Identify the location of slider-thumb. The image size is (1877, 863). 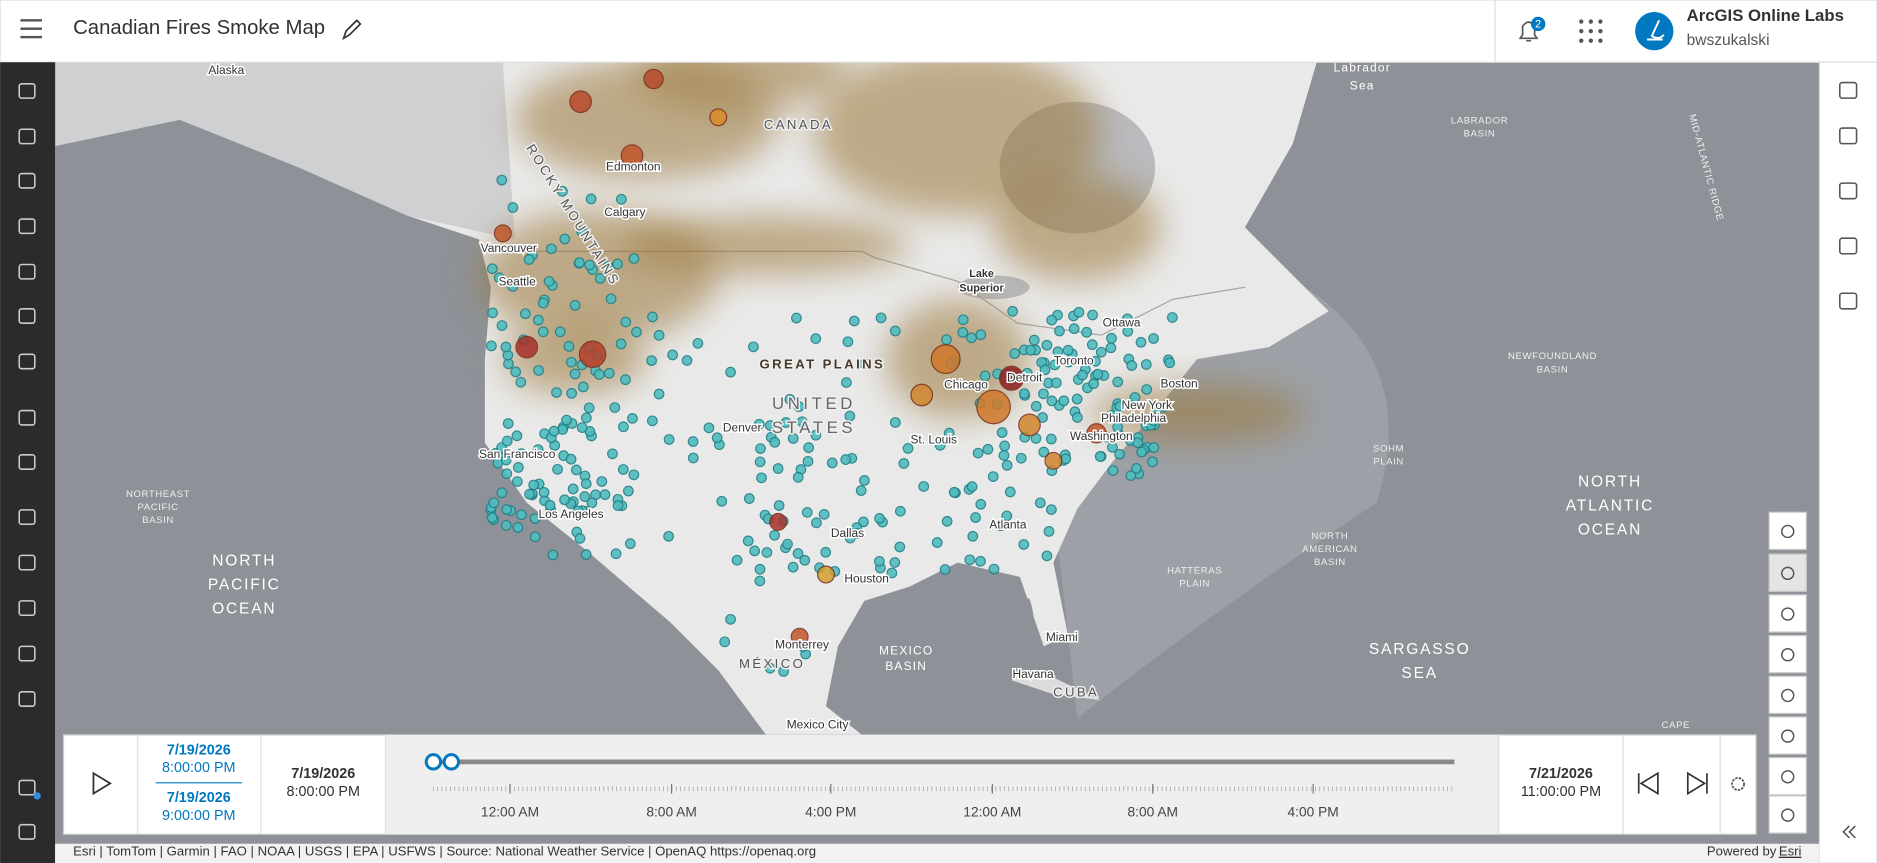
(451, 762).